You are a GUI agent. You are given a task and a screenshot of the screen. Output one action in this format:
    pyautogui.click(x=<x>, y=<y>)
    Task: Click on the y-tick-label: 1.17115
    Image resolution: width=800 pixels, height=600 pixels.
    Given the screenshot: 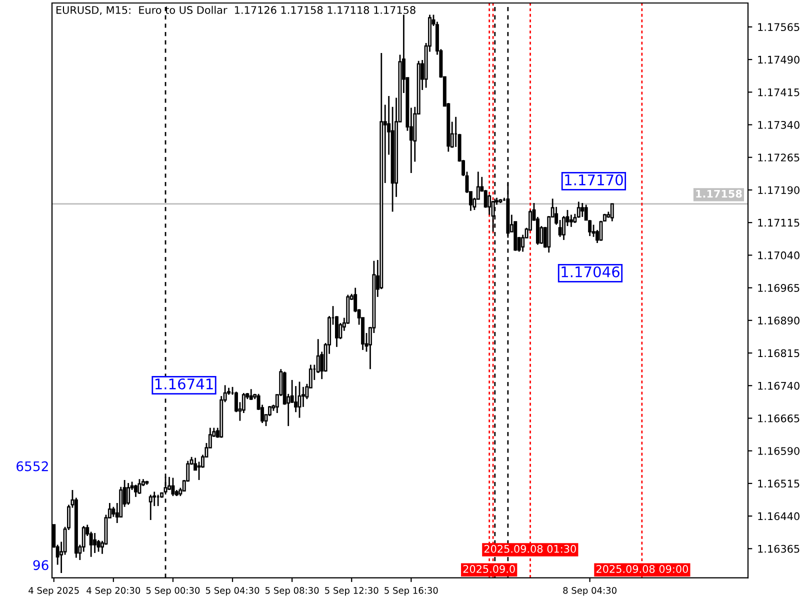 What is the action you would take?
    pyautogui.click(x=779, y=222)
    